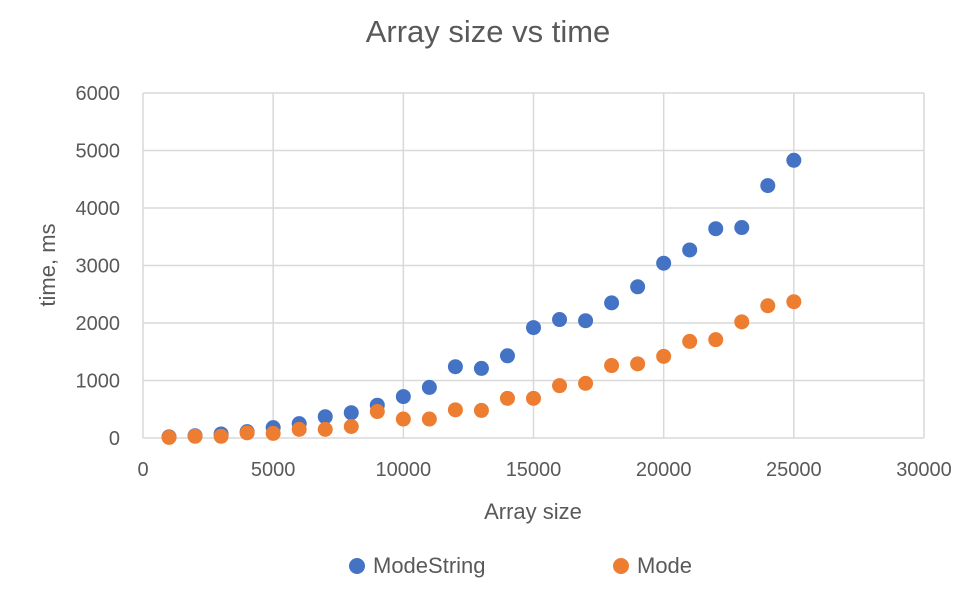  What do you see at coordinates (98, 382) in the screenshot?
I see `y-tick-label: 1000` at bounding box center [98, 382].